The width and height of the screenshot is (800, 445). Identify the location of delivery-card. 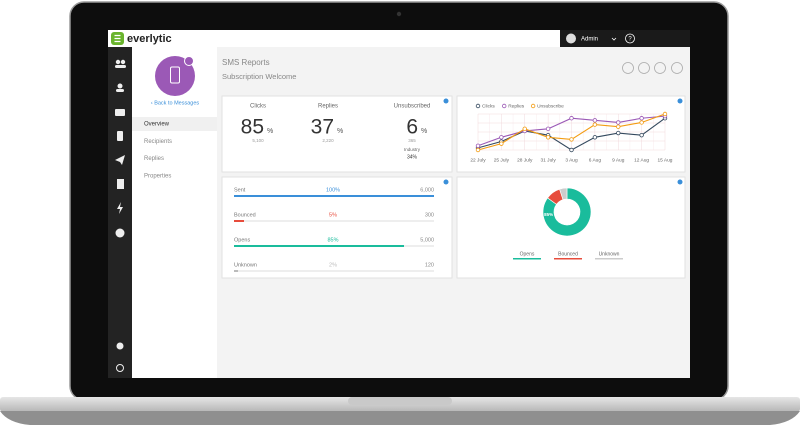
(337, 227).